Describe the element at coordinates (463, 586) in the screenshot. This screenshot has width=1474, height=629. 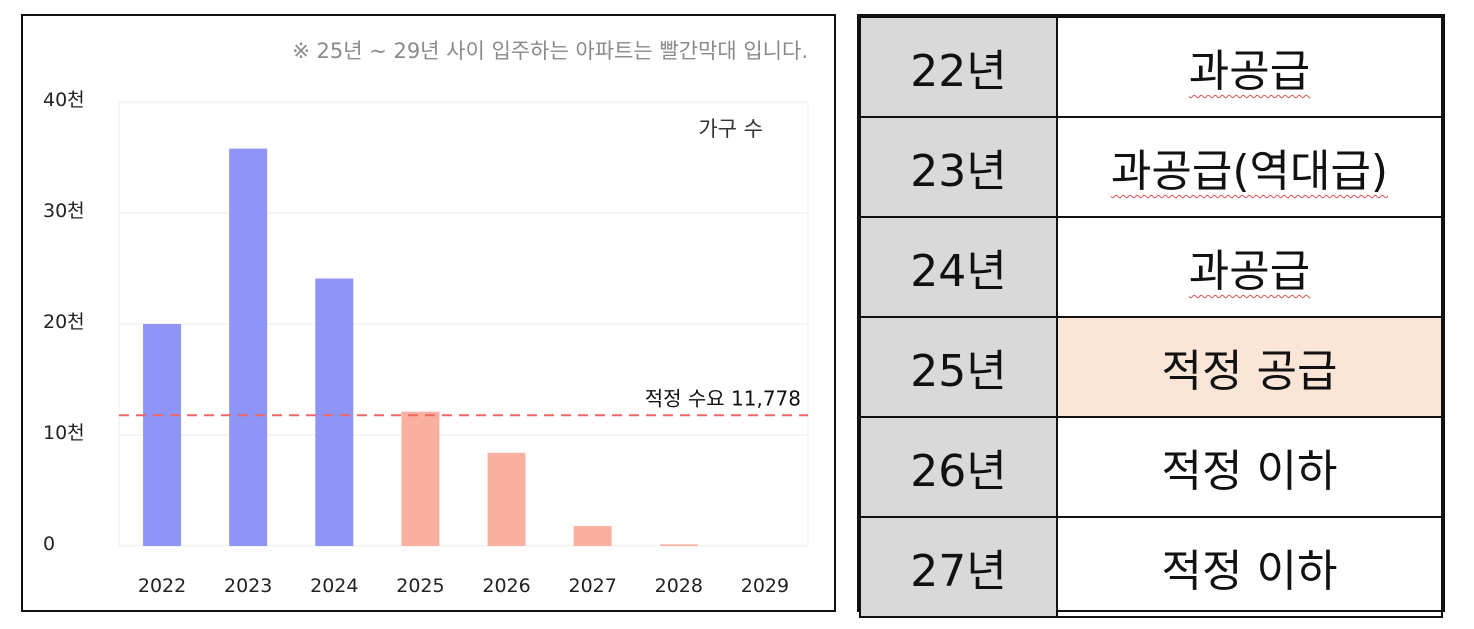
I see `x-axis-ticks: 2022 2023 2024 2025 2026 2027 2028 2029` at that location.